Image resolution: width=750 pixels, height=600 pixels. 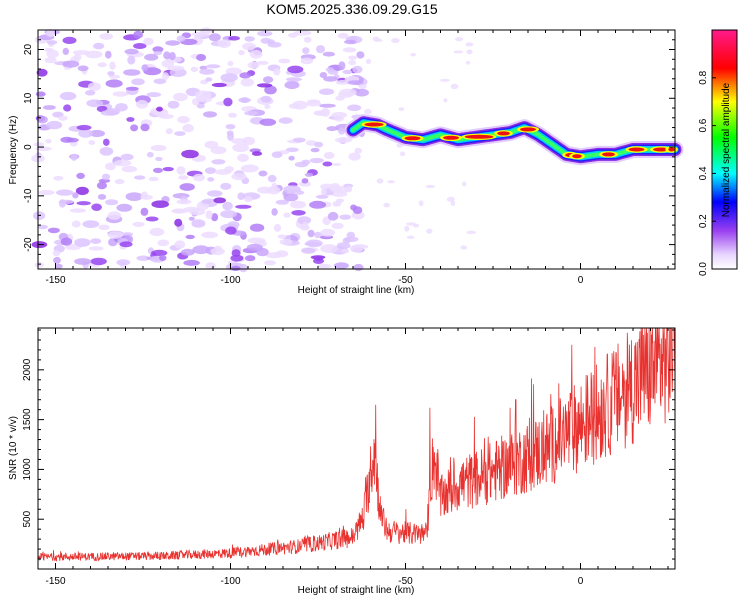 What do you see at coordinates (351, 9) in the screenshot?
I see `figure-title: KOM5.2025.336.09.29.G15` at bounding box center [351, 9].